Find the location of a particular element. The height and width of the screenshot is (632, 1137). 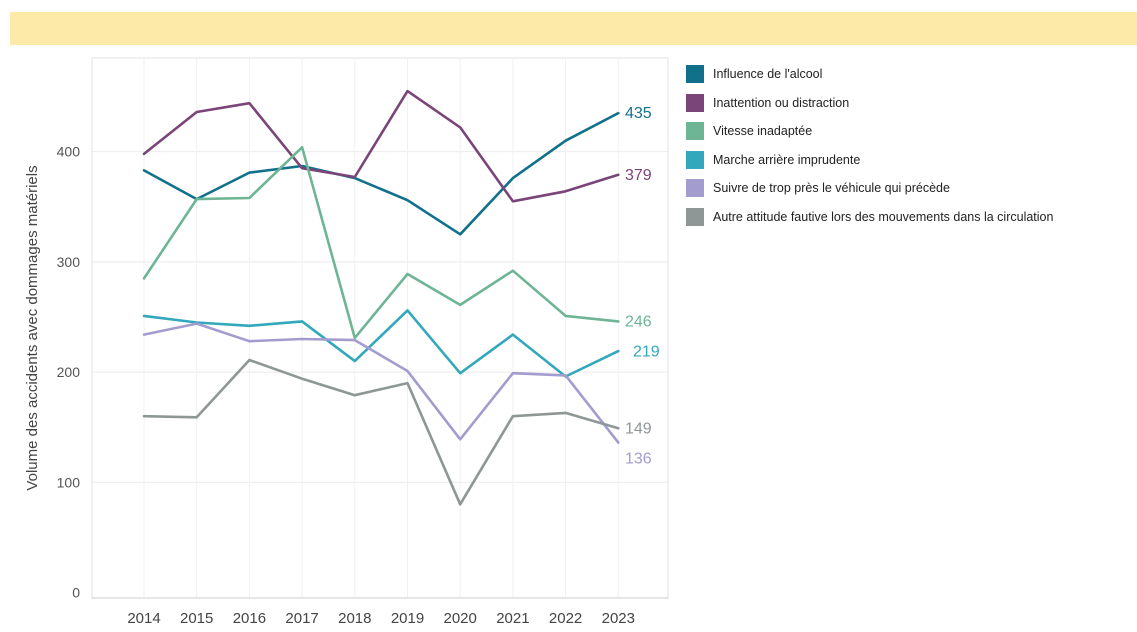

end-value-label: 149 is located at coordinates (638, 428).